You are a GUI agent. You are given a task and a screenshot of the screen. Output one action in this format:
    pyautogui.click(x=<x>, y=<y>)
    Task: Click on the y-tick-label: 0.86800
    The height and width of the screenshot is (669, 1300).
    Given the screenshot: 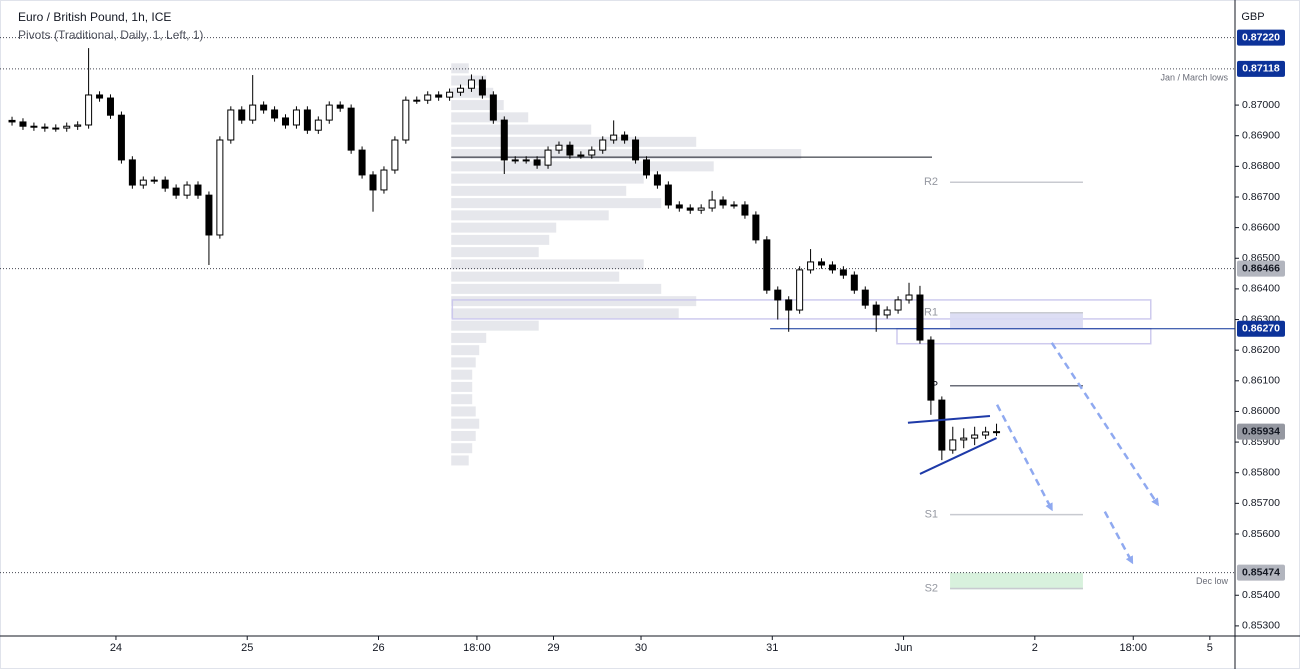 What is the action you would take?
    pyautogui.click(x=1261, y=166)
    